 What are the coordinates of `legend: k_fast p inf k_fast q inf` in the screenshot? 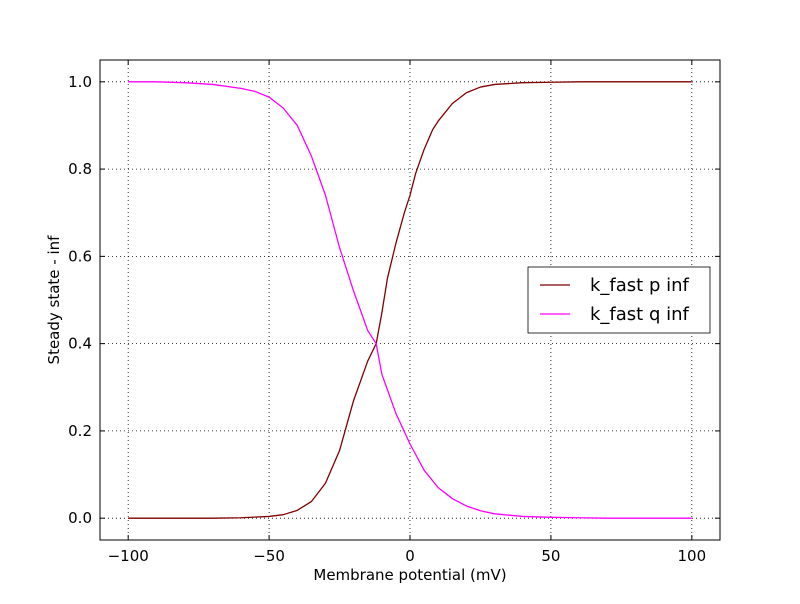 It's located at (619, 300).